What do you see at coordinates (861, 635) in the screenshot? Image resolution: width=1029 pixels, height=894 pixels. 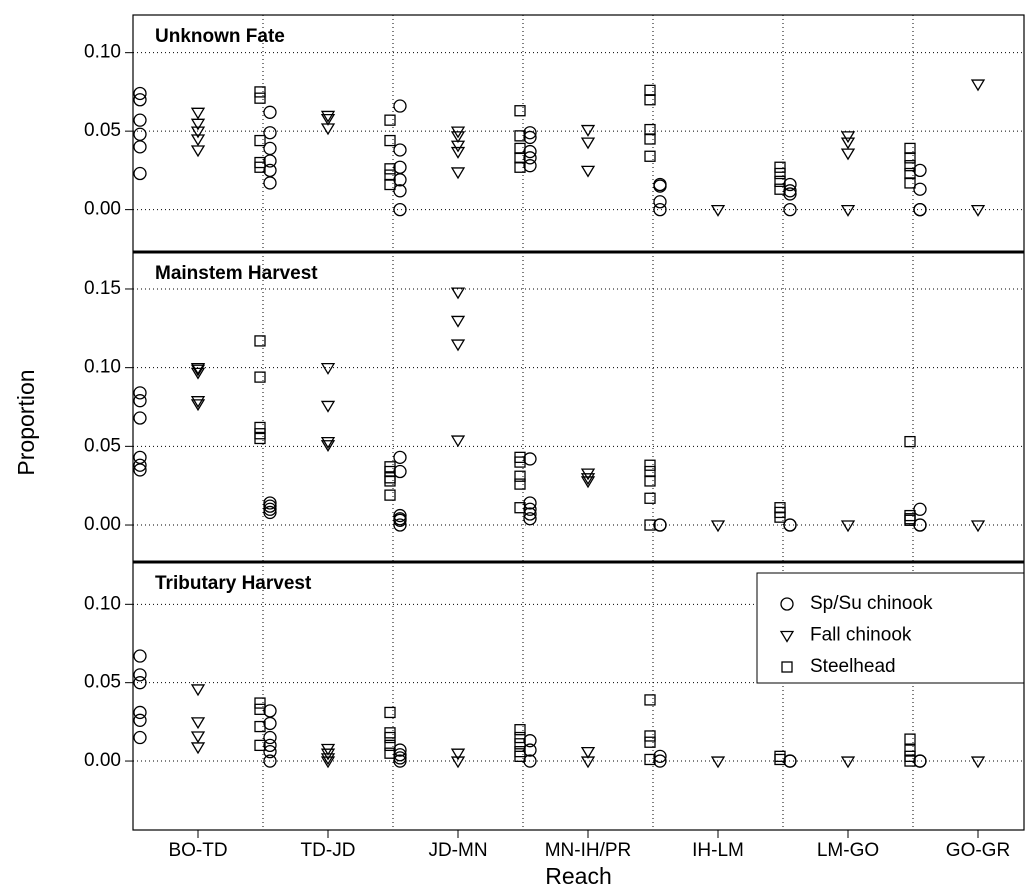 I see `legend-label: Fall chinook` at bounding box center [861, 635].